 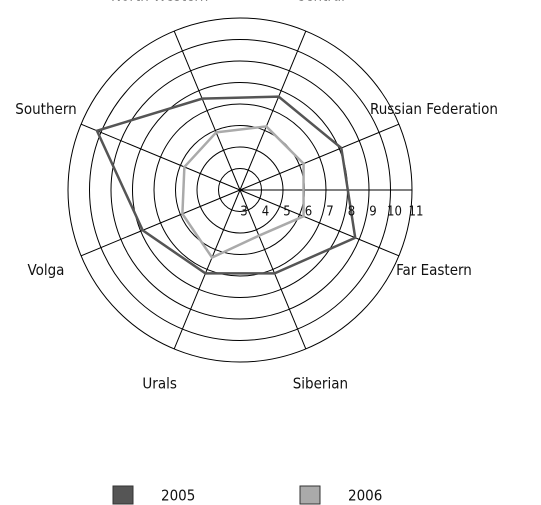 What do you see at coordinates (308, 212) in the screenshot?
I see `r-tick-label: 6` at bounding box center [308, 212].